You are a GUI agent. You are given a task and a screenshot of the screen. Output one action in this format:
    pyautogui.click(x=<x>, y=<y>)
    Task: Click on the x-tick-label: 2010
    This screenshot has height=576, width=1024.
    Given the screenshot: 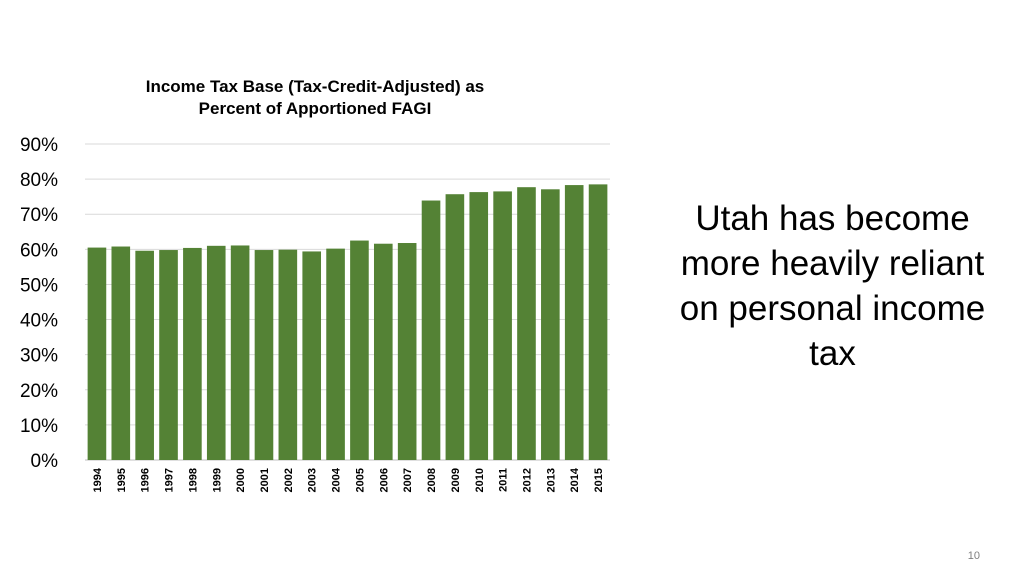 What is the action you would take?
    pyautogui.click(x=480, y=480)
    